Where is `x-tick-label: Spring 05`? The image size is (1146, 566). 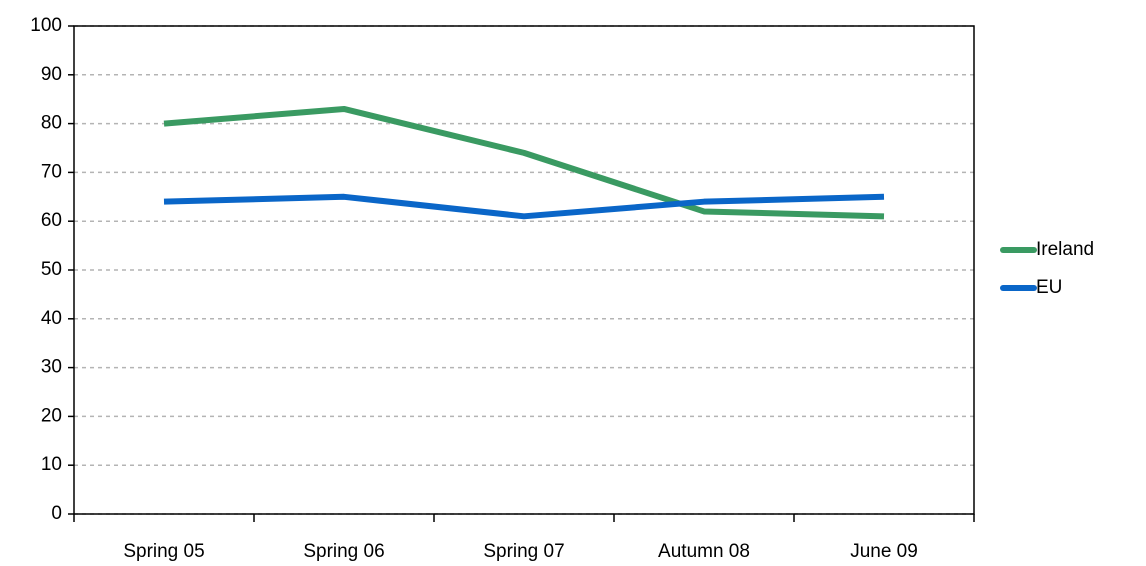 x-tick-label: Spring 05 is located at coordinates (163, 551).